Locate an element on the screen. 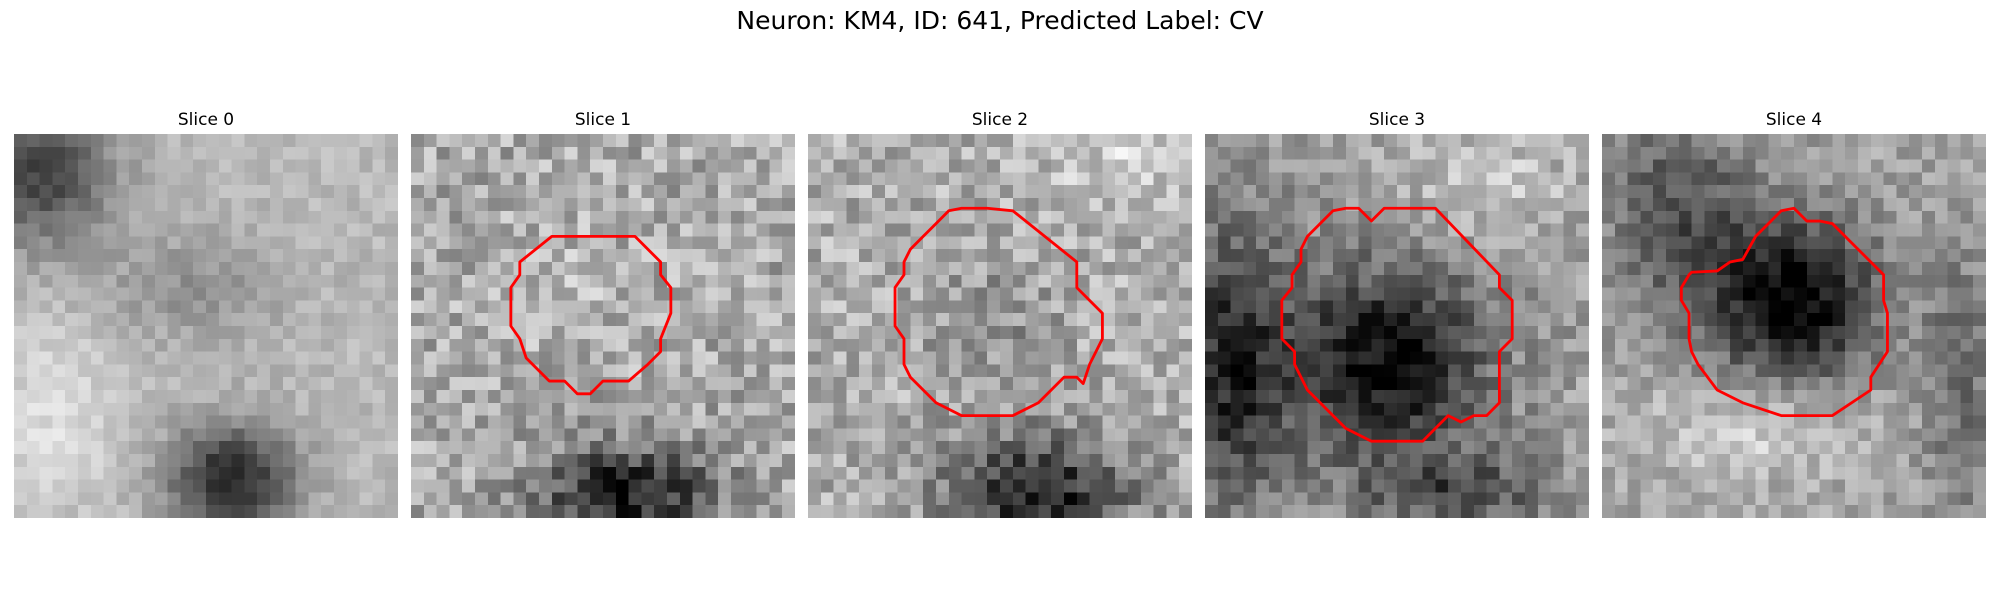  slice-panel-1: Slice 1 is located at coordinates (603, 313).